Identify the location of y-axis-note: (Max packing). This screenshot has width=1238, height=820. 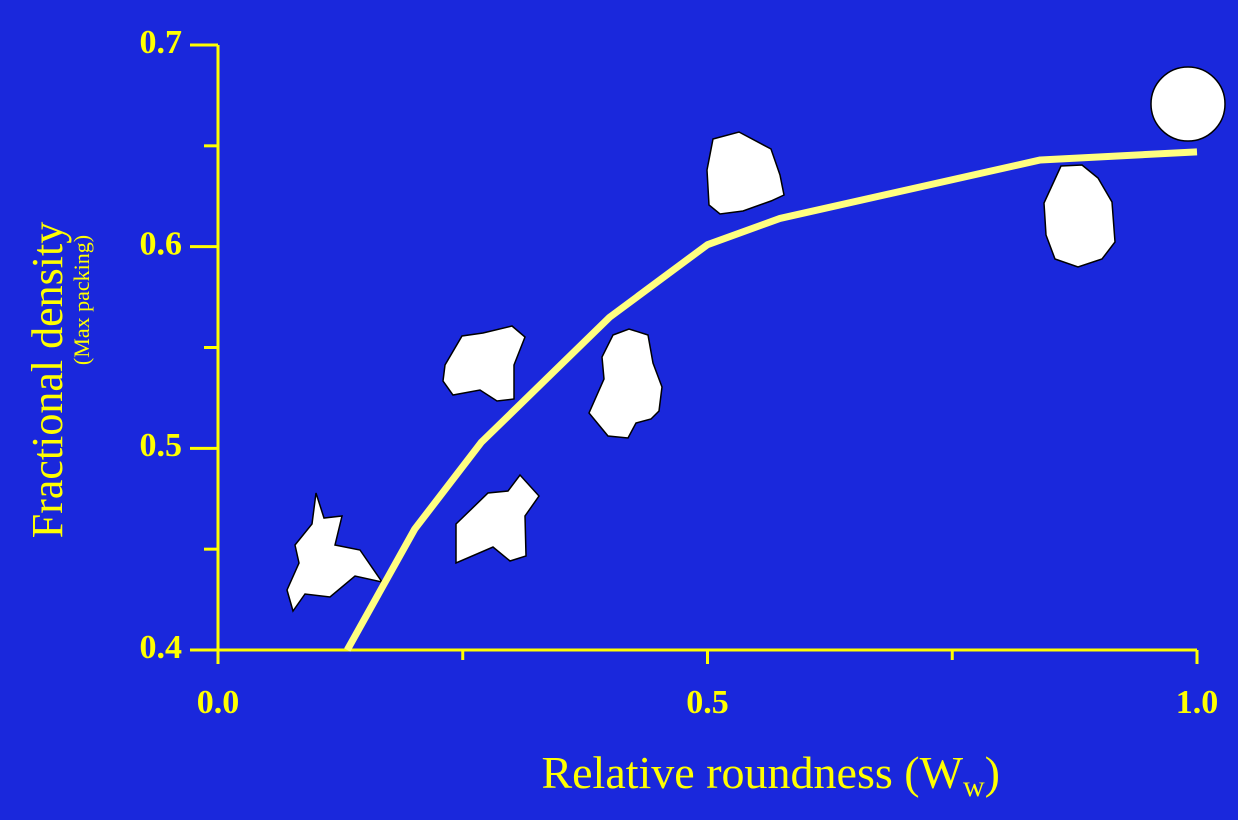
(81, 300).